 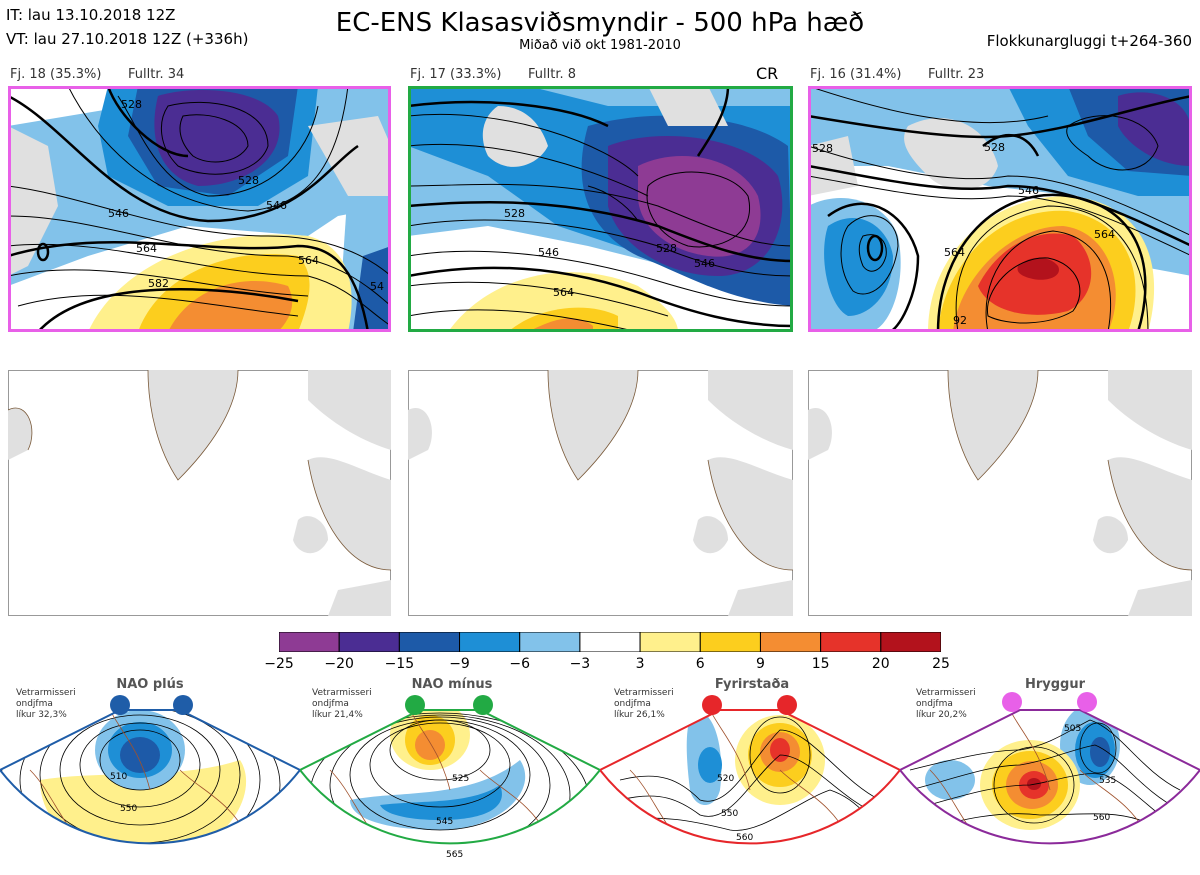 I want to click on colorbar-tick-label: 9, so click(x=760, y=664).